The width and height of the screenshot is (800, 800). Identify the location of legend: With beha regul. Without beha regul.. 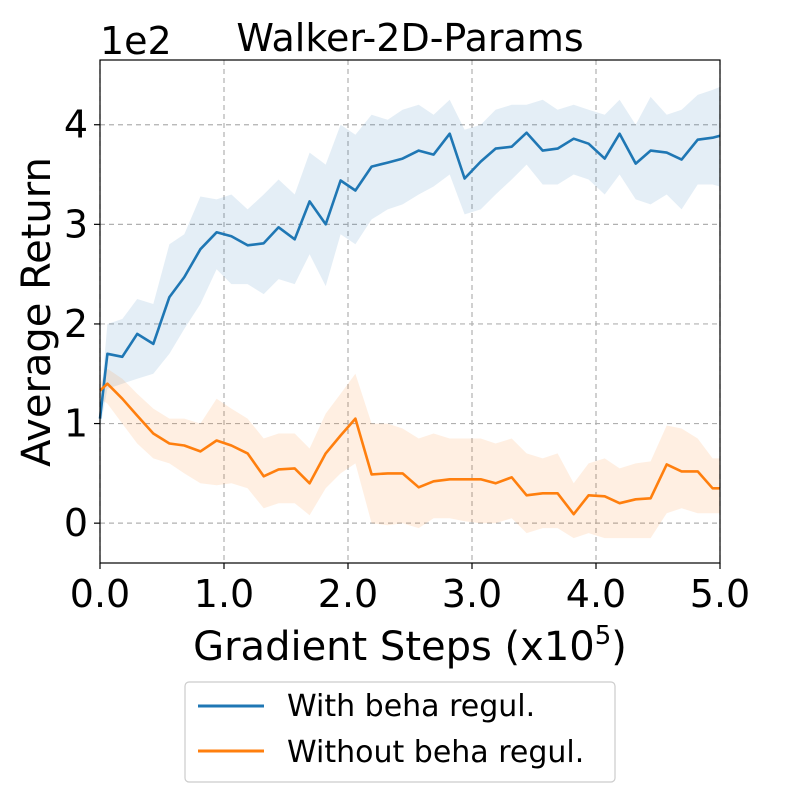
(400, 732).